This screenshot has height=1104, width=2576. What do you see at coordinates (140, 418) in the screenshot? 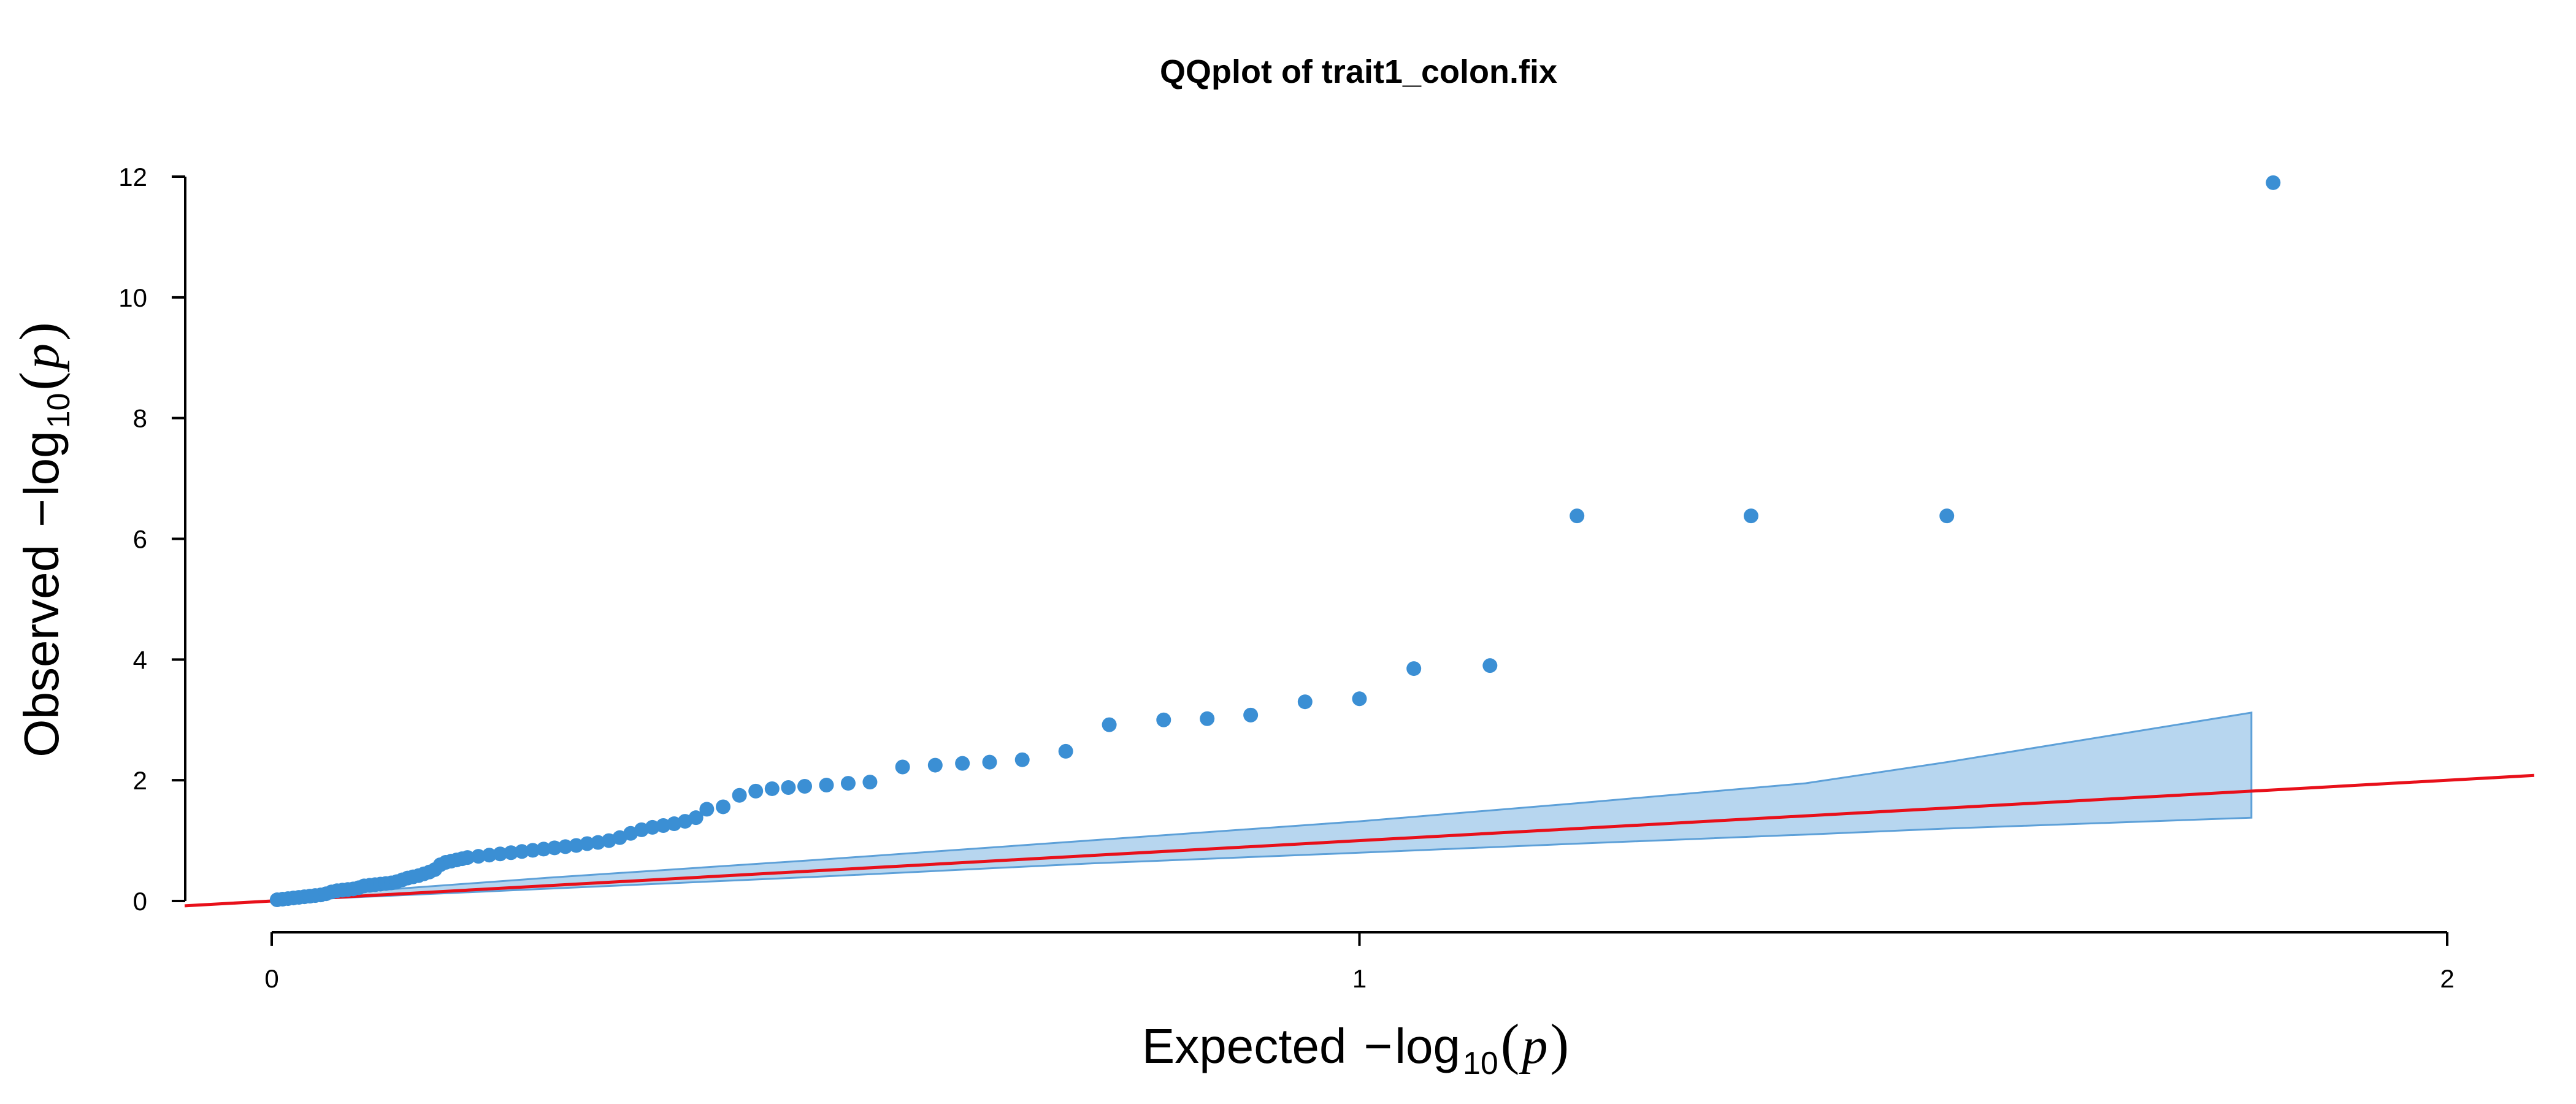
I see `y-tick-label: 8` at bounding box center [140, 418].